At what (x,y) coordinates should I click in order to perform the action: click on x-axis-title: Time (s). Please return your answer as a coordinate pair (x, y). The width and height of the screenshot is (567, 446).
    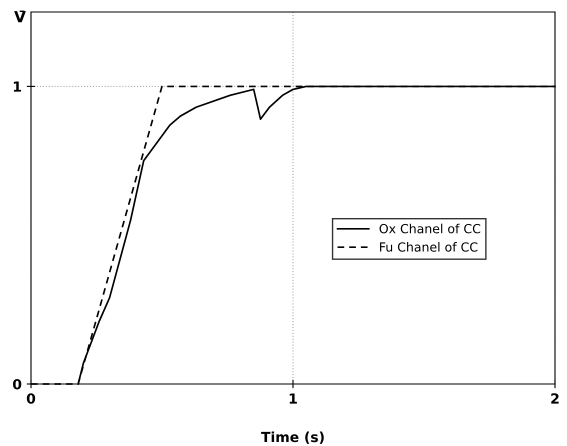
    Looking at the image, I should click on (292, 437).